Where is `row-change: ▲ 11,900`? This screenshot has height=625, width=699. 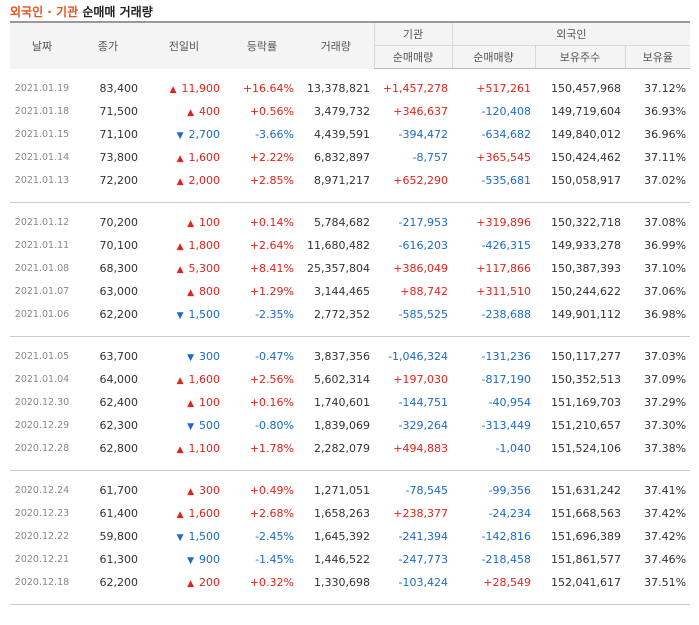
row-change: ▲ 11,900 is located at coordinates (184, 88).